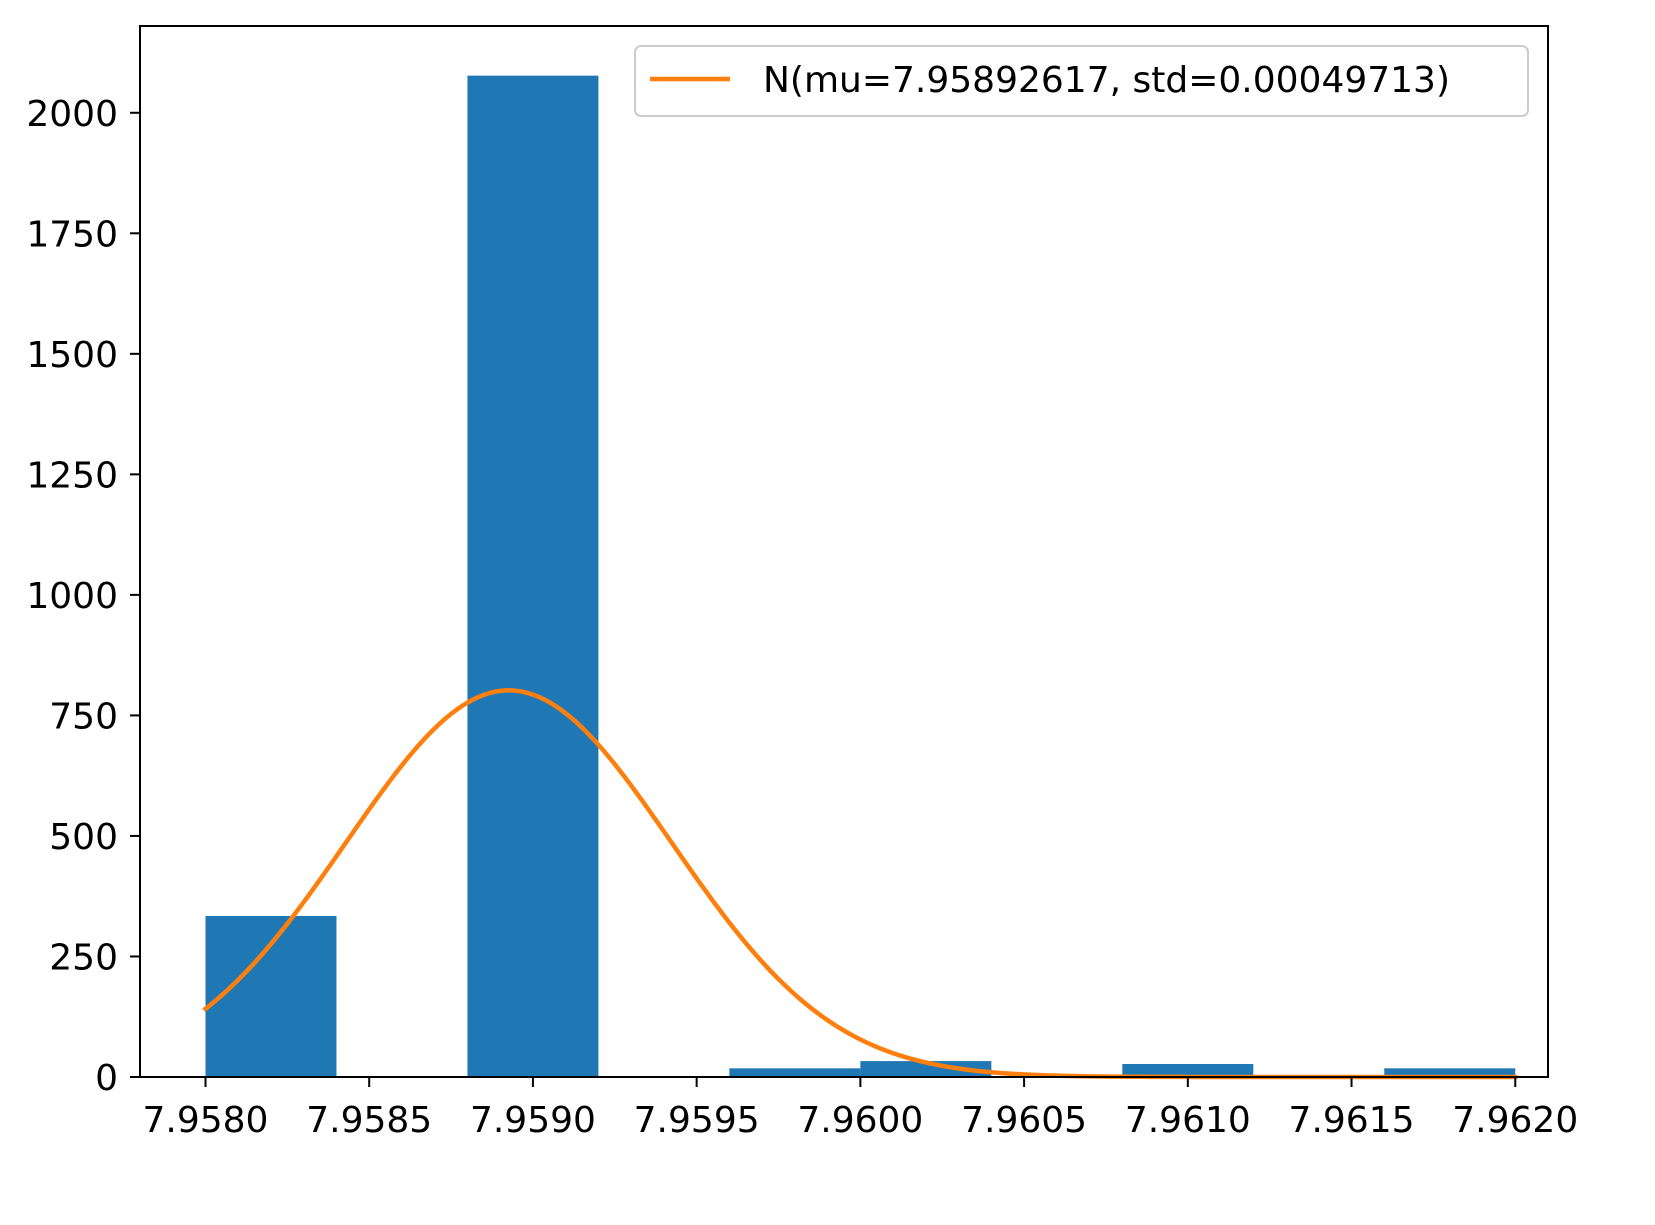  I want to click on y-tick-label: 1750, so click(72, 234).